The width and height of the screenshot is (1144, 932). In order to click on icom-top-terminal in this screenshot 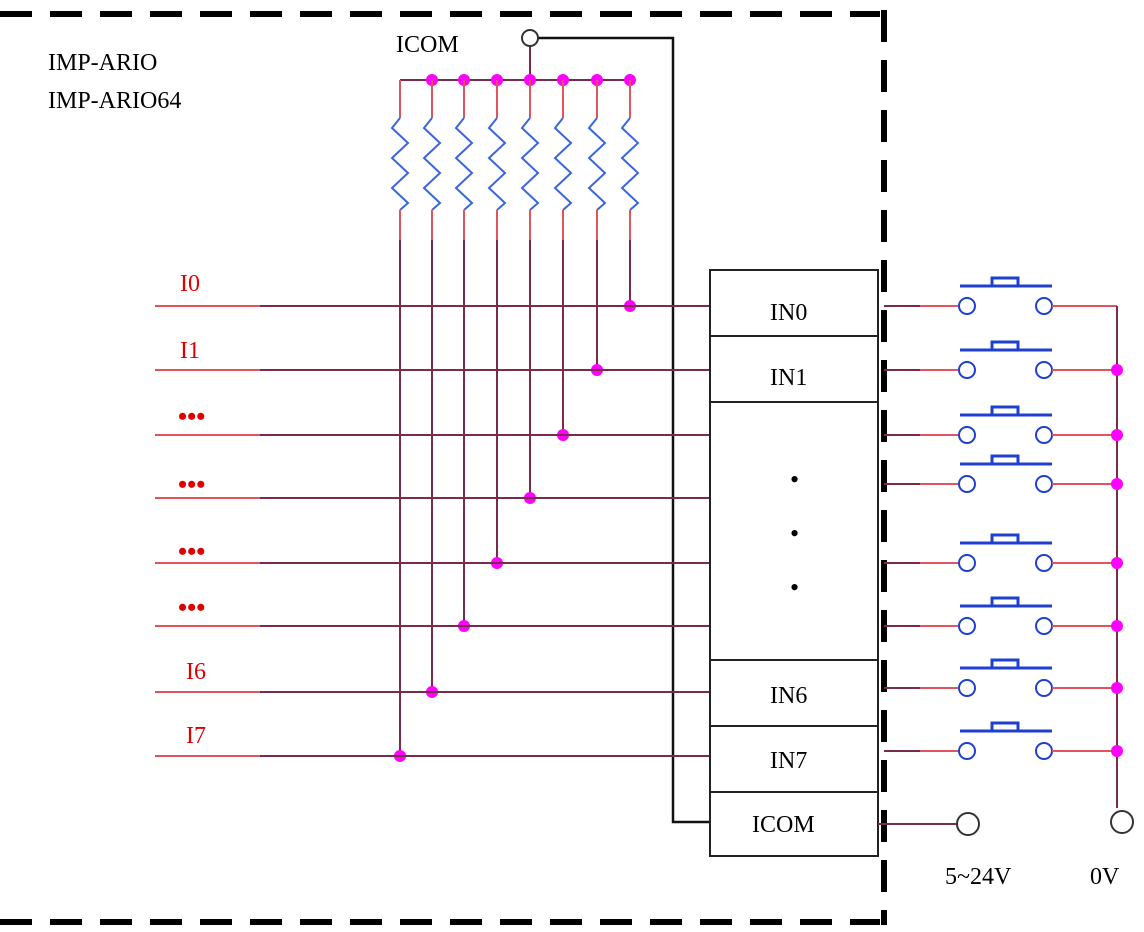, I will do `click(530, 38)`.